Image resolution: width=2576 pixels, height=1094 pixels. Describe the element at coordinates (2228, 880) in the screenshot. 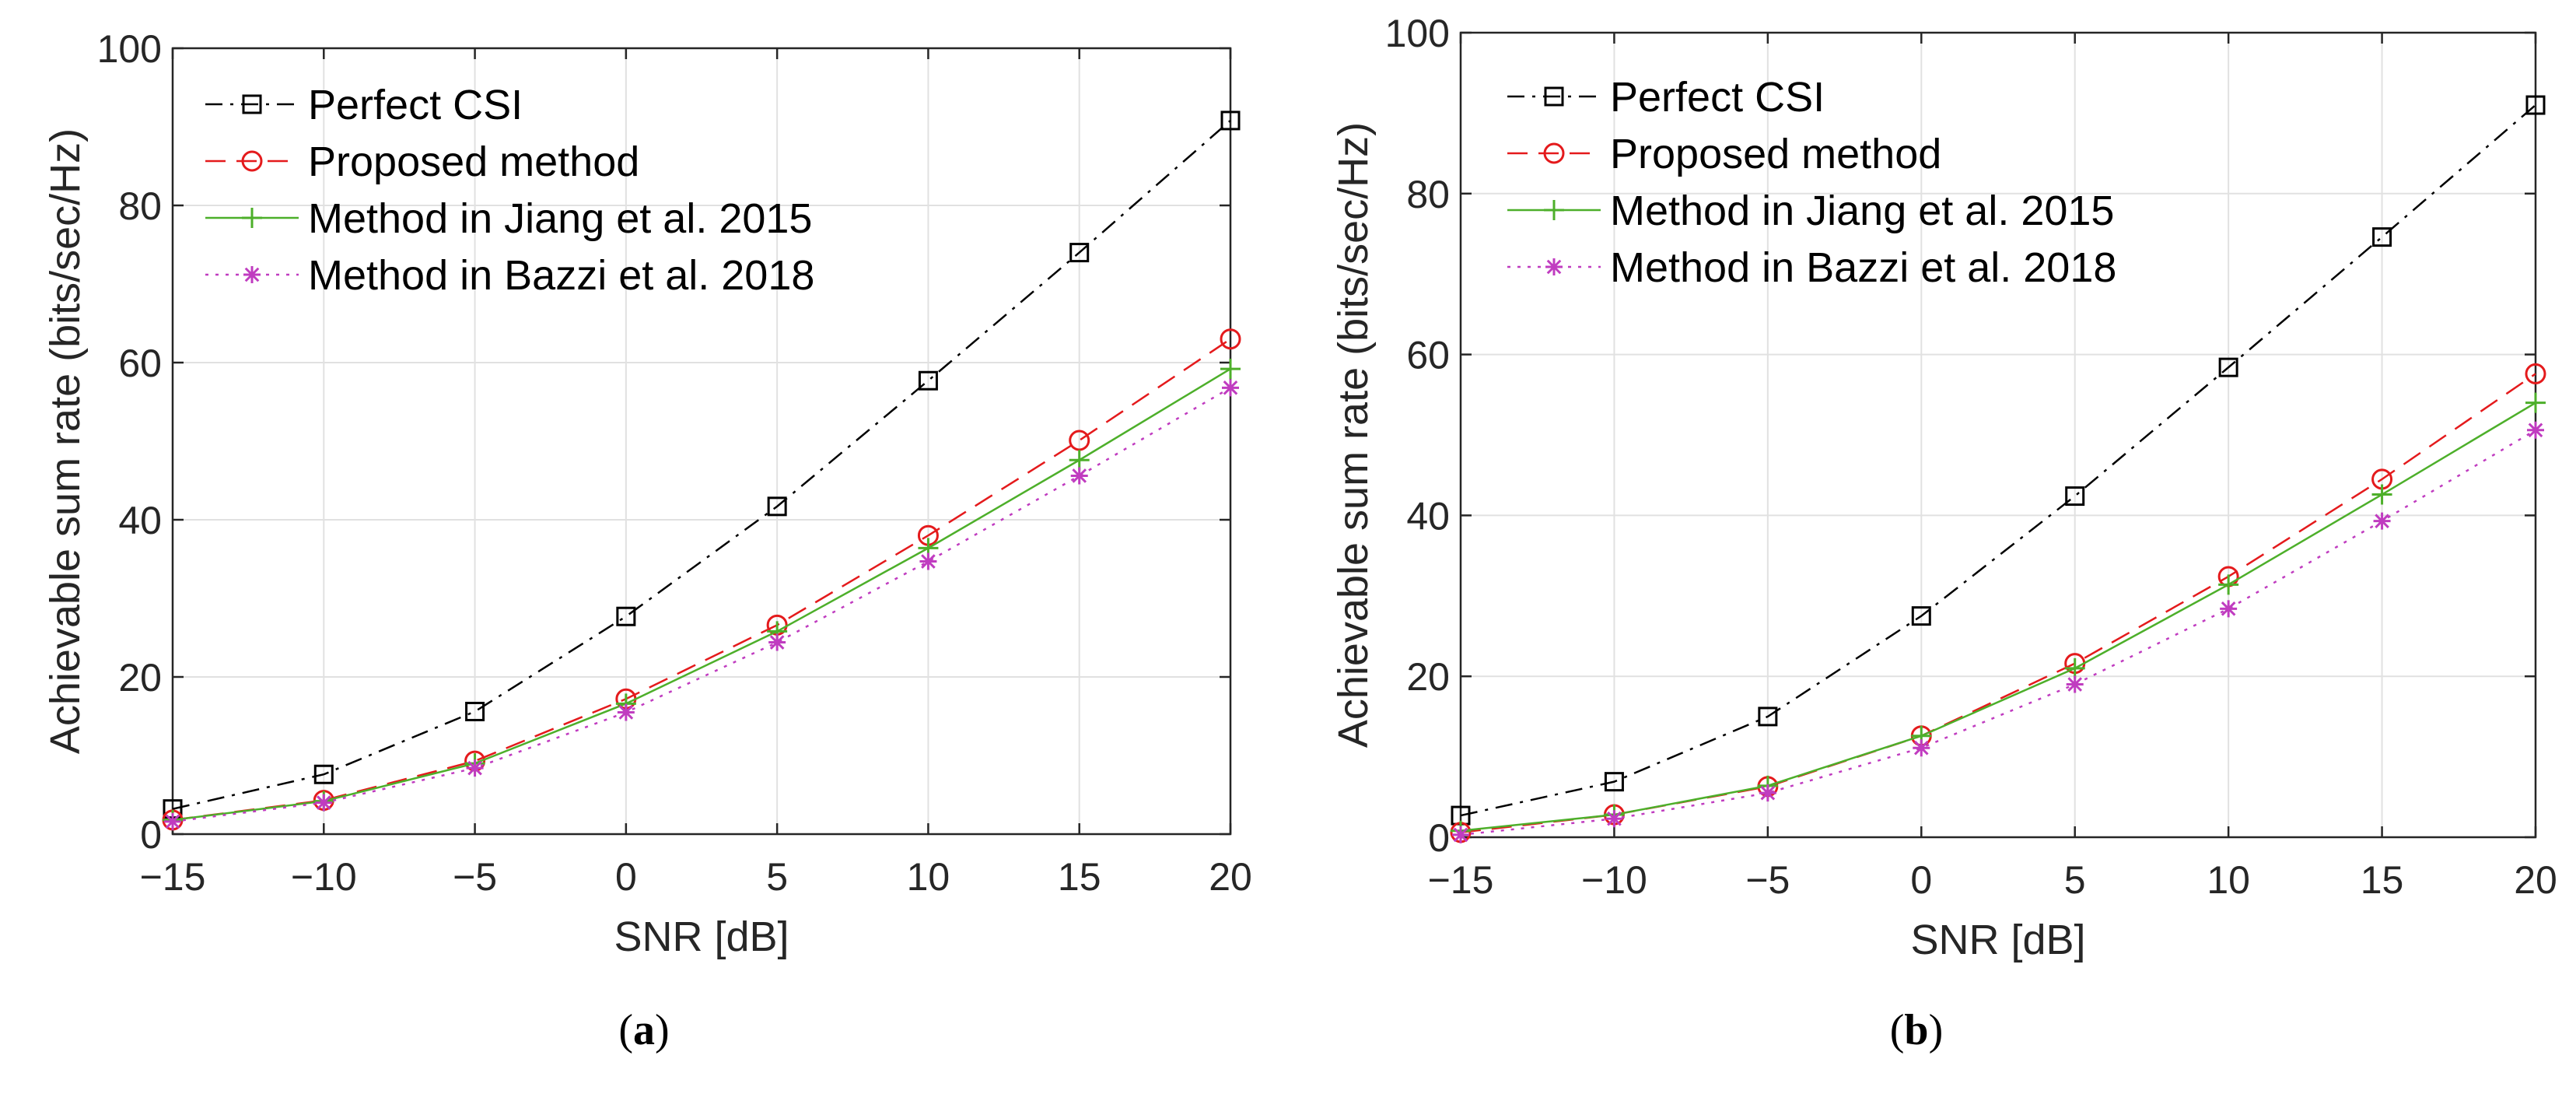

I see `chart-b-xtick-label-5: 10` at that location.